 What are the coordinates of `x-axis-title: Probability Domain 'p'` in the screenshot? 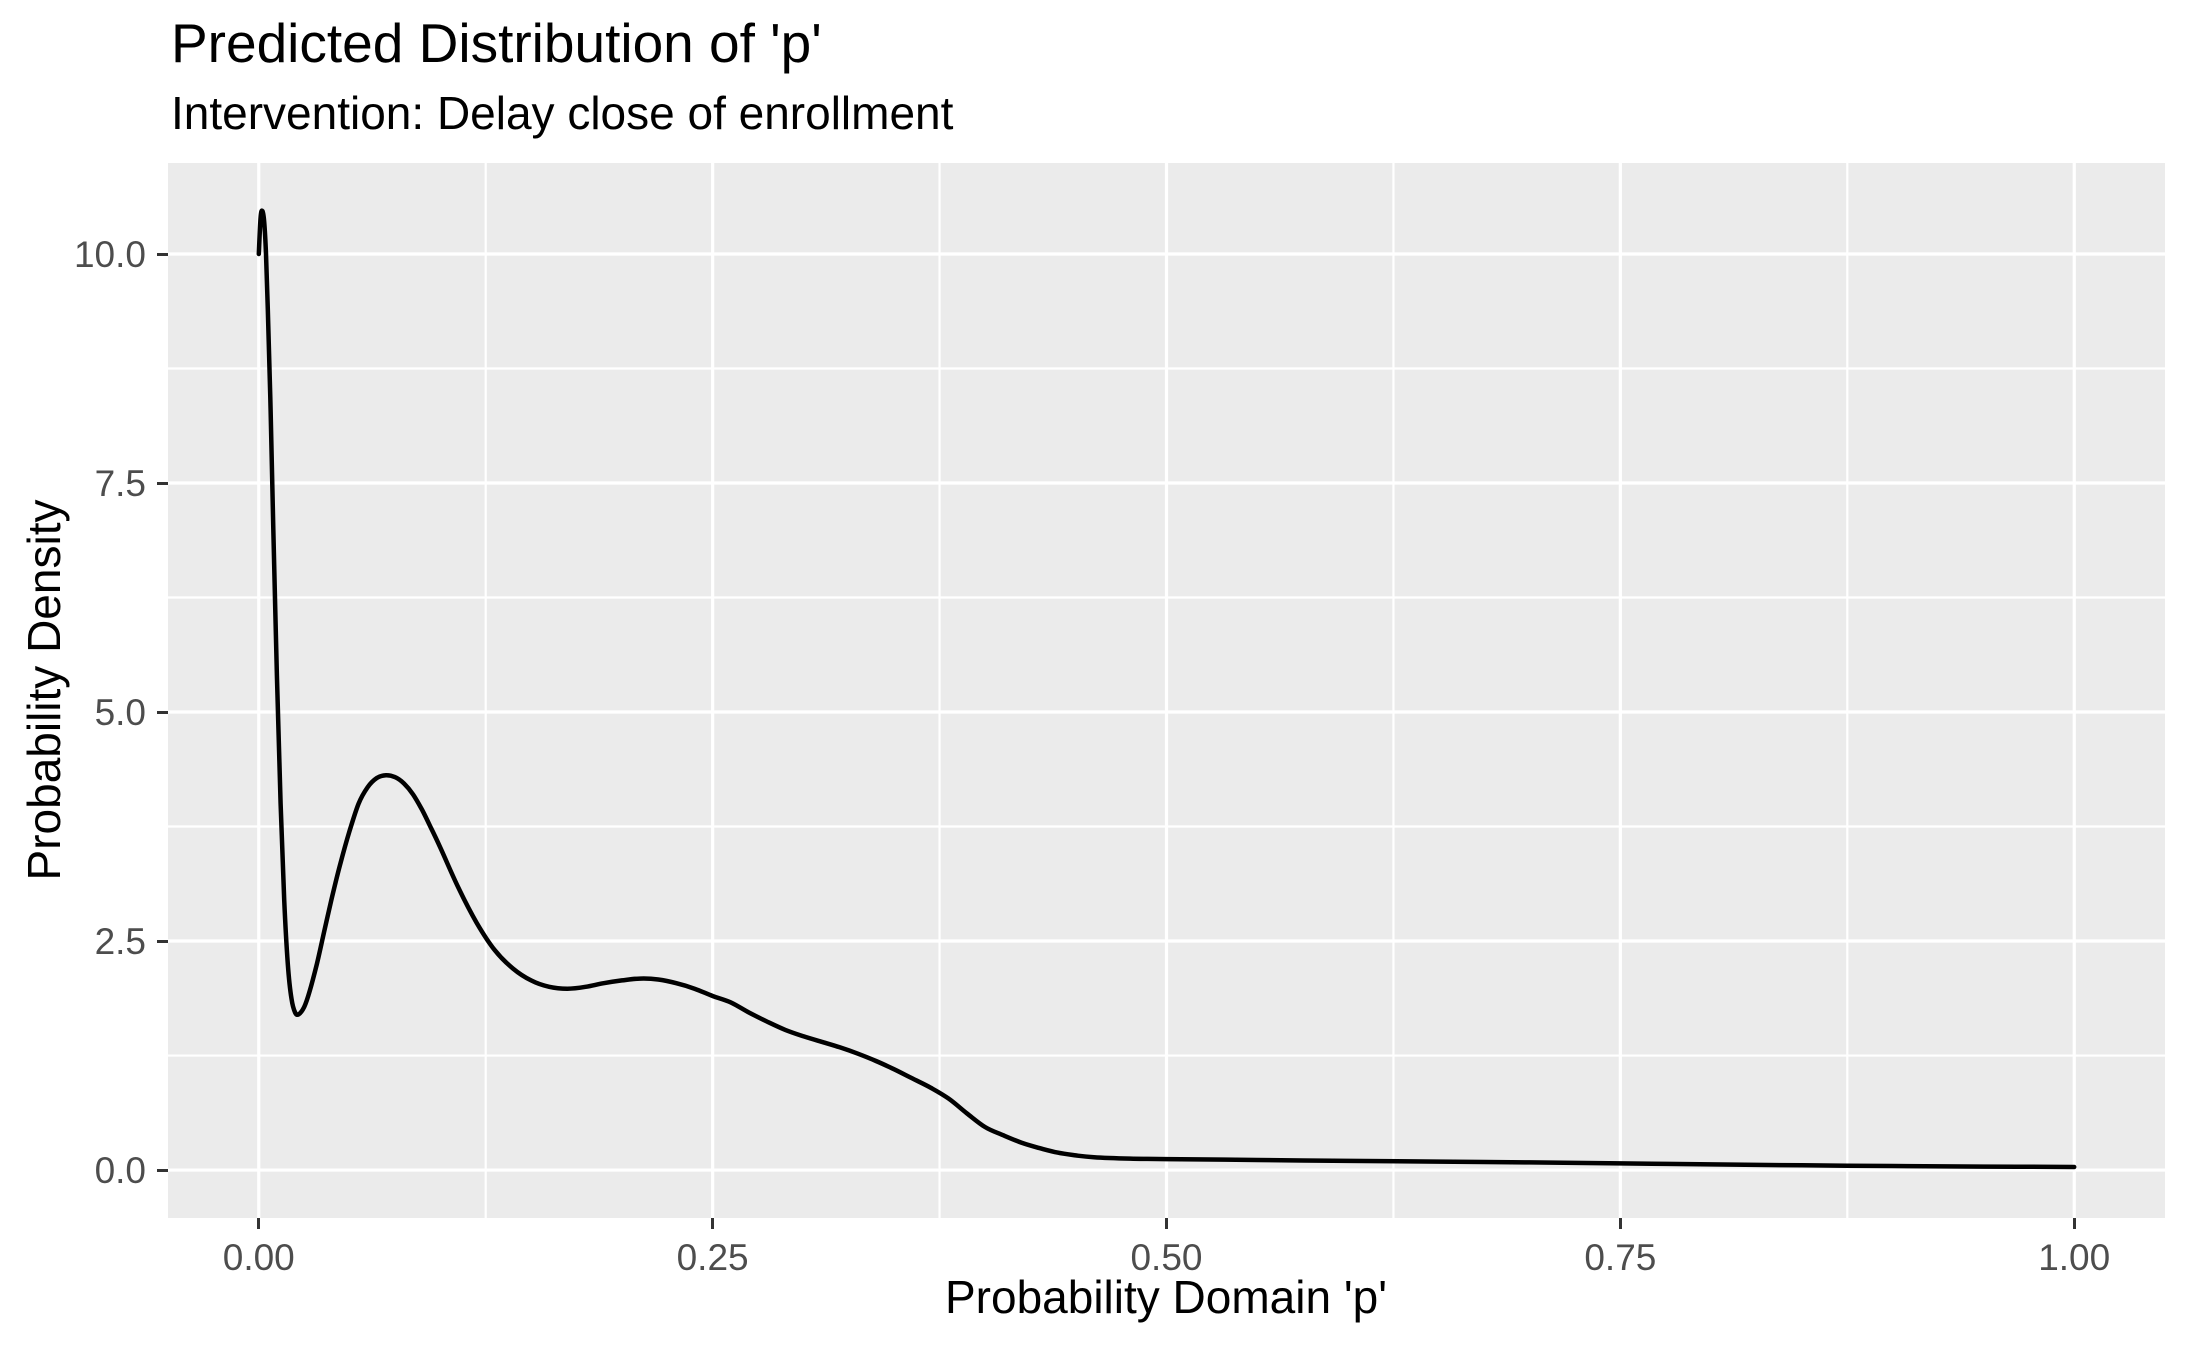 It's located at (1166, 1297).